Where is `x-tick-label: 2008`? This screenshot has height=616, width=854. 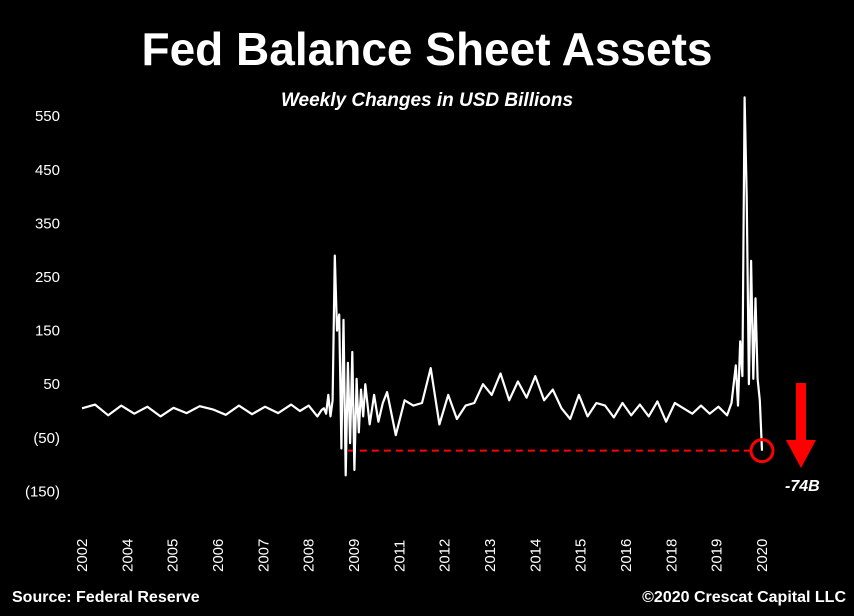 x-tick-label: 2008 is located at coordinates (309, 555).